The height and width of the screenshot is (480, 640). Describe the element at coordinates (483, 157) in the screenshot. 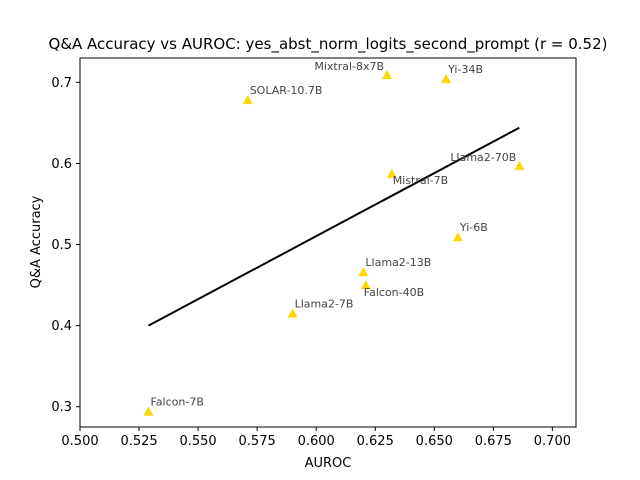

I see `point-label: Llama2-70B` at that location.